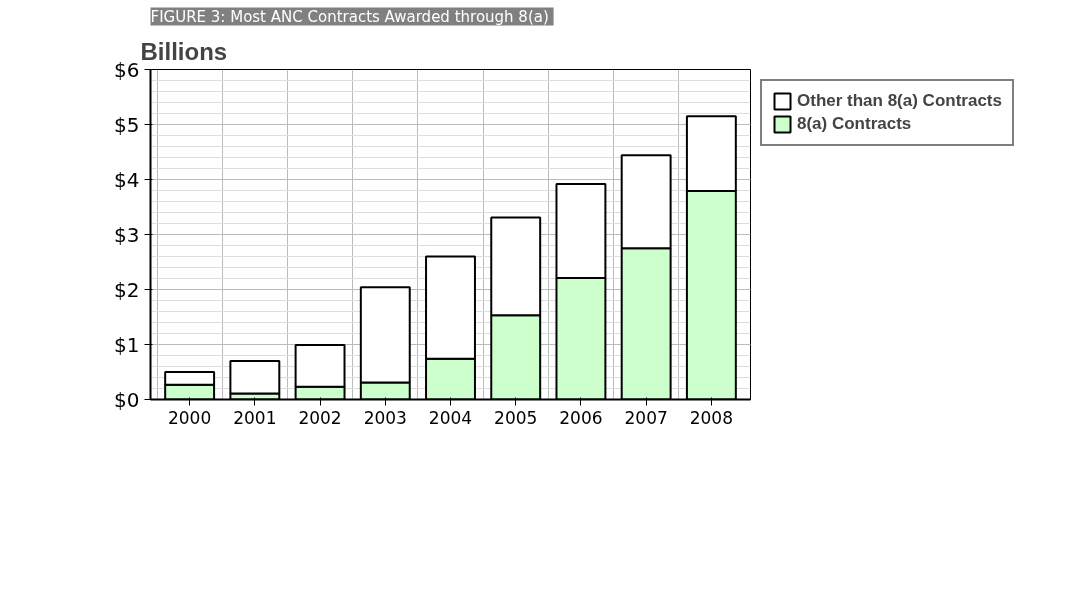 Image resolution: width=1075 pixels, height=613 pixels. What do you see at coordinates (127, 69) in the screenshot?
I see `y-tick-label: $6` at bounding box center [127, 69].